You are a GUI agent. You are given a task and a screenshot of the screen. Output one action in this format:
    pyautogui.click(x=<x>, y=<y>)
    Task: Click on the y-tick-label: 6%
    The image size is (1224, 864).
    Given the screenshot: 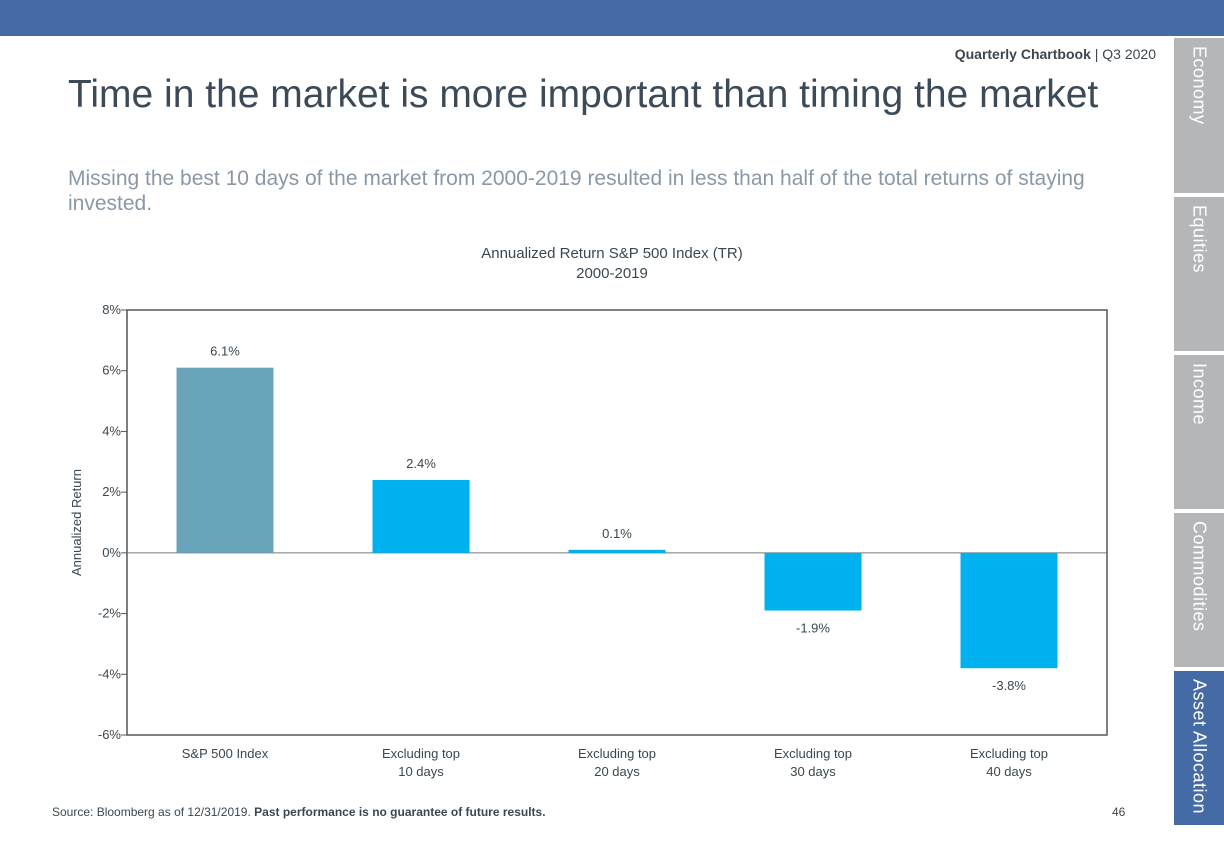 What is the action you would take?
    pyautogui.click(x=111, y=370)
    